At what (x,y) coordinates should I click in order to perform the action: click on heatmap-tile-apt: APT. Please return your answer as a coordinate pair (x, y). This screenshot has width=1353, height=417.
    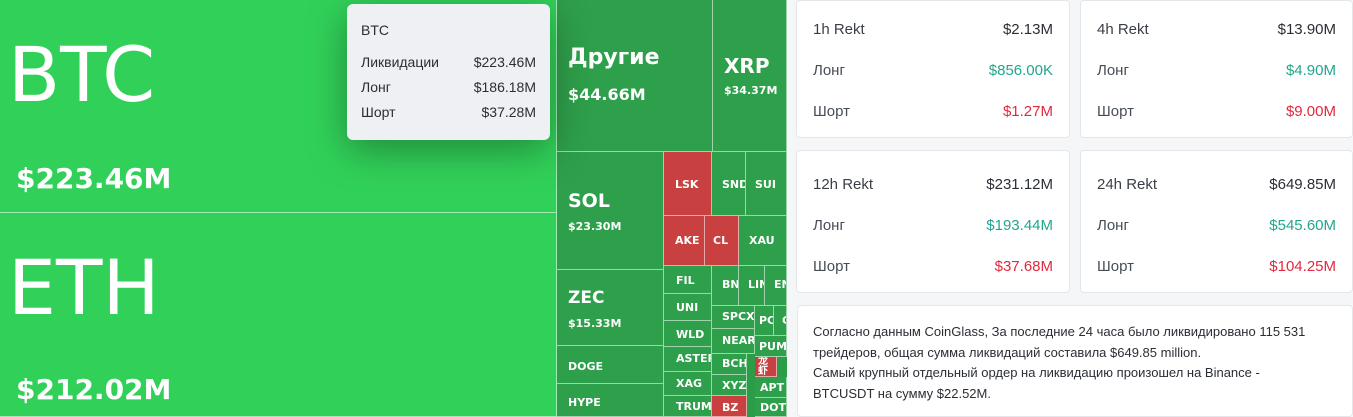
    Looking at the image, I should click on (771, 387).